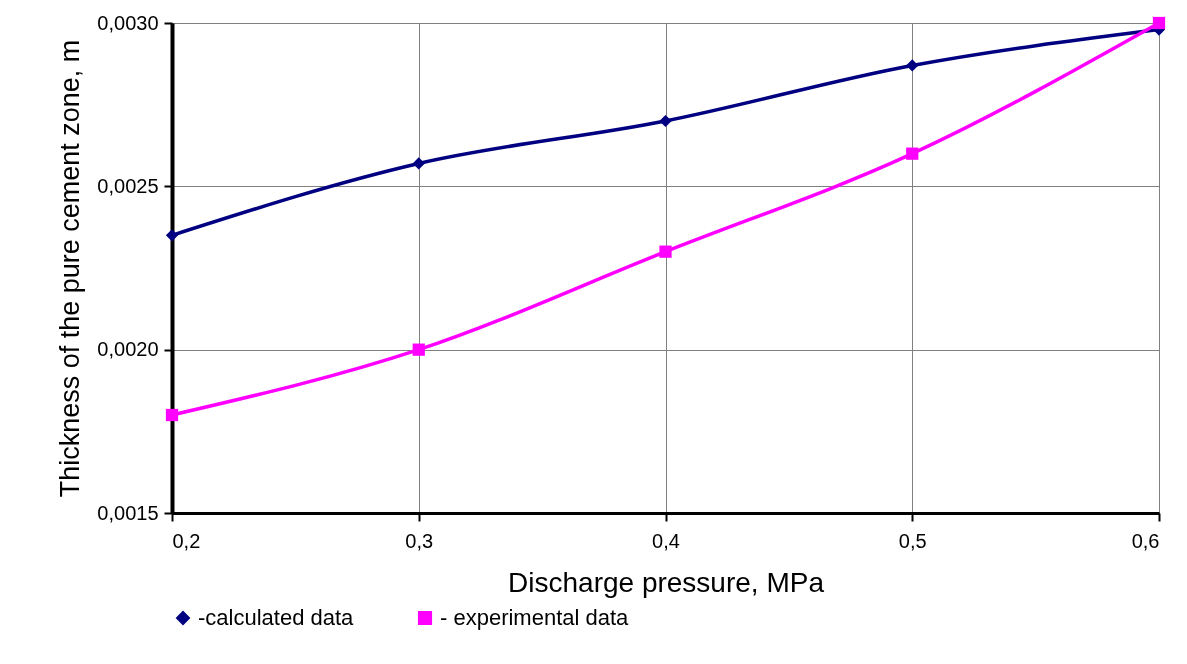 The image size is (1187, 664). Describe the element at coordinates (666, 540) in the screenshot. I see `x-tick-label: 0,4` at that location.